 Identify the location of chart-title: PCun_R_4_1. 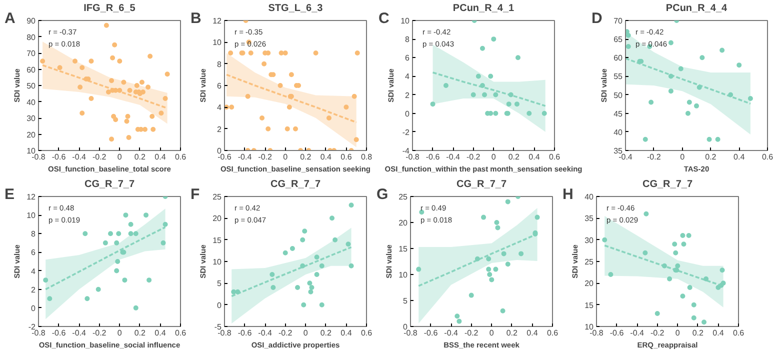
(483, 8).